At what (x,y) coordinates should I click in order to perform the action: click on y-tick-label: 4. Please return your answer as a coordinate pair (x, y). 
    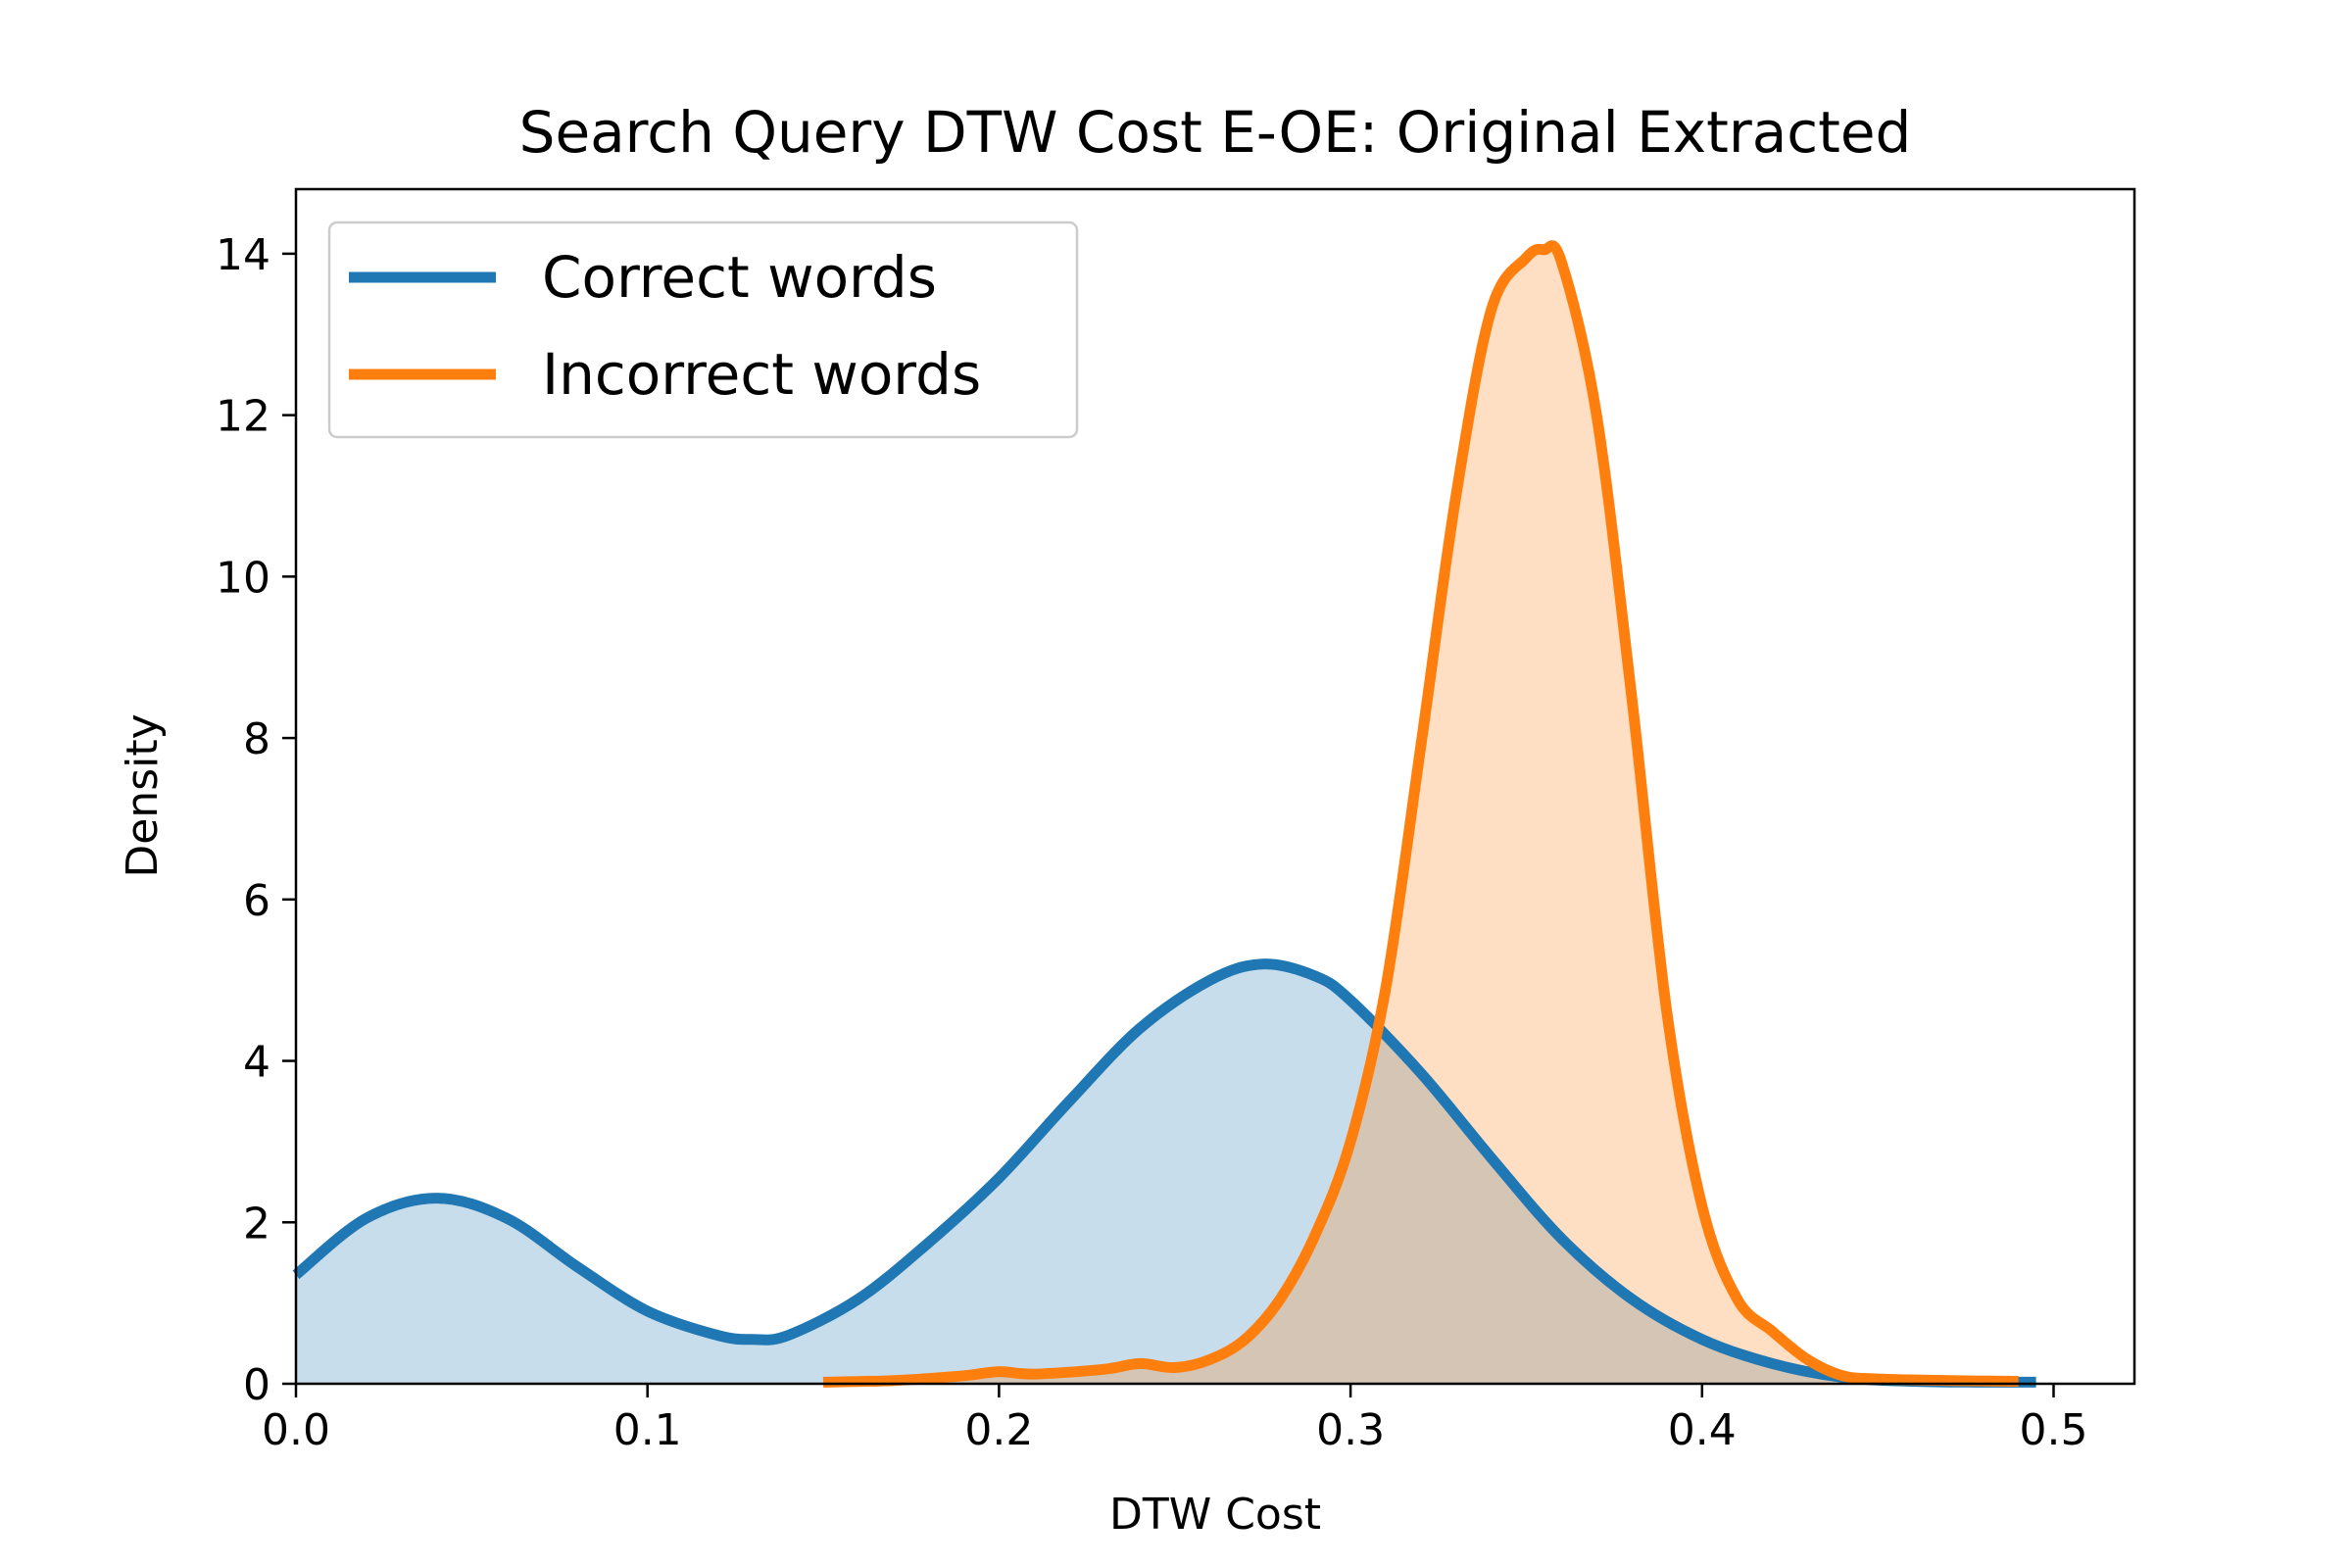
    Looking at the image, I should click on (256, 1063).